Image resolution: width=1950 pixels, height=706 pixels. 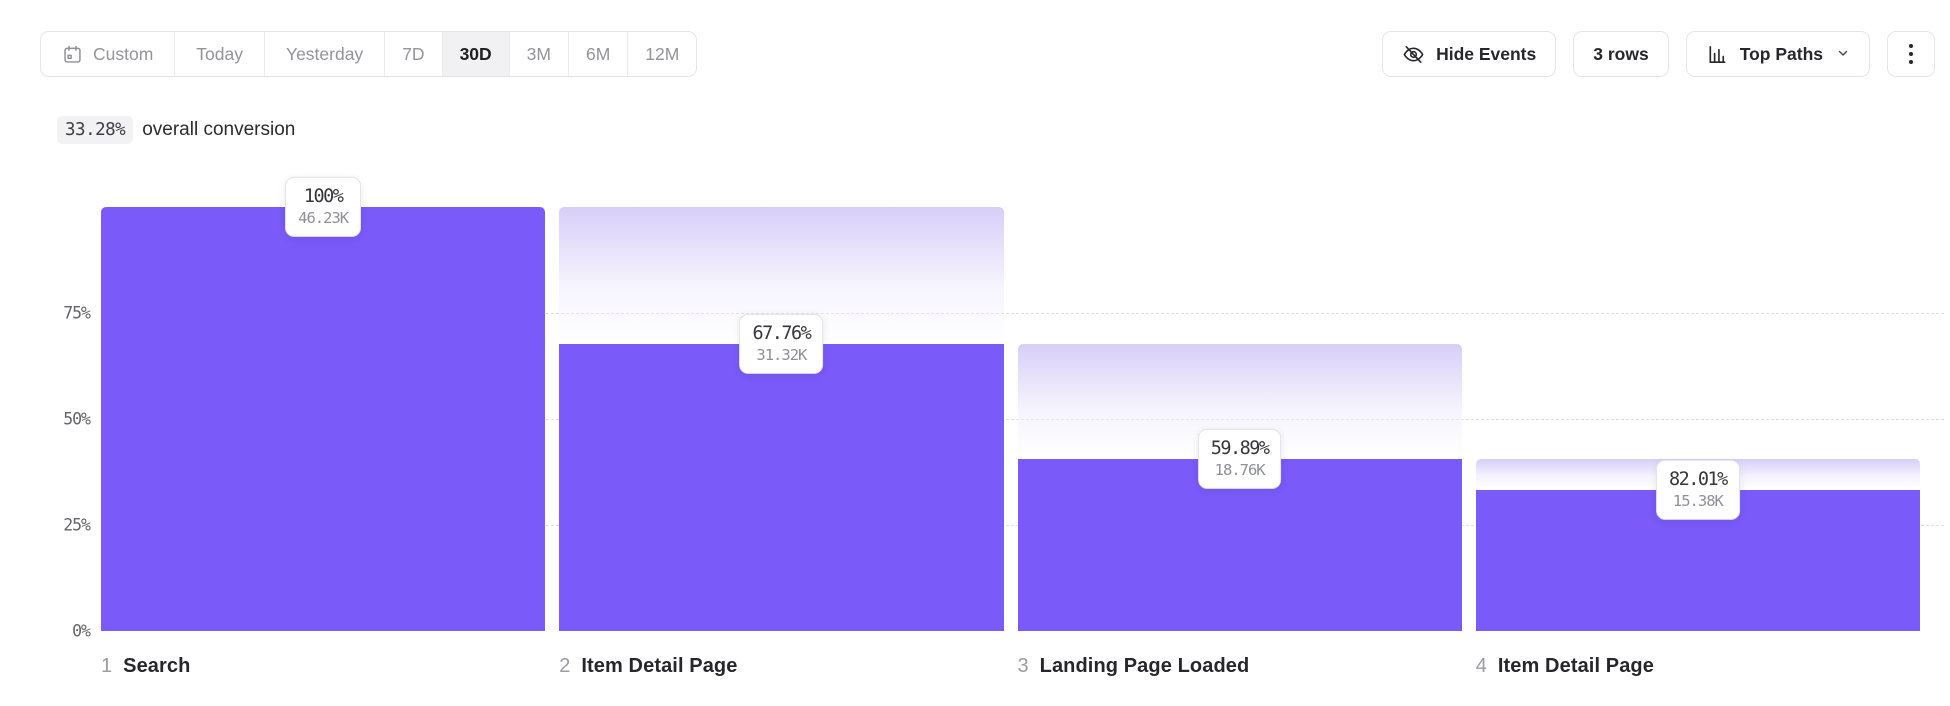 What do you see at coordinates (1781, 53) in the screenshot?
I see `top-paths-label: Top Paths` at bounding box center [1781, 53].